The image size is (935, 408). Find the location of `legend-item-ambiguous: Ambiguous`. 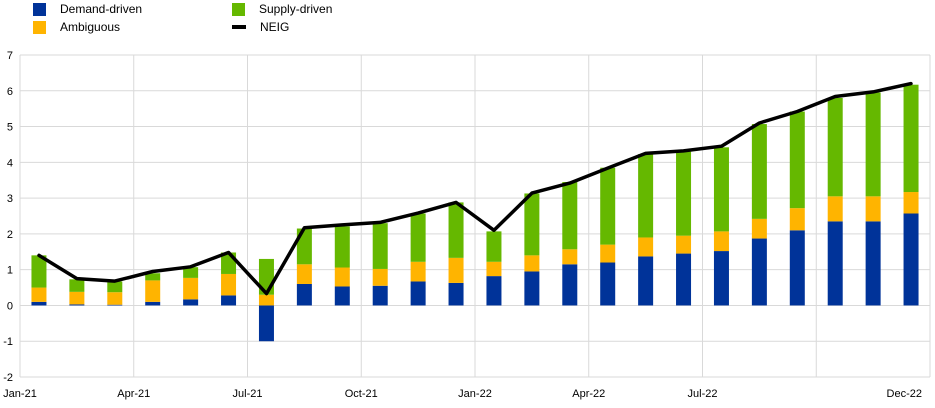

legend-item-ambiguous: Ambiguous is located at coordinates (76, 27).